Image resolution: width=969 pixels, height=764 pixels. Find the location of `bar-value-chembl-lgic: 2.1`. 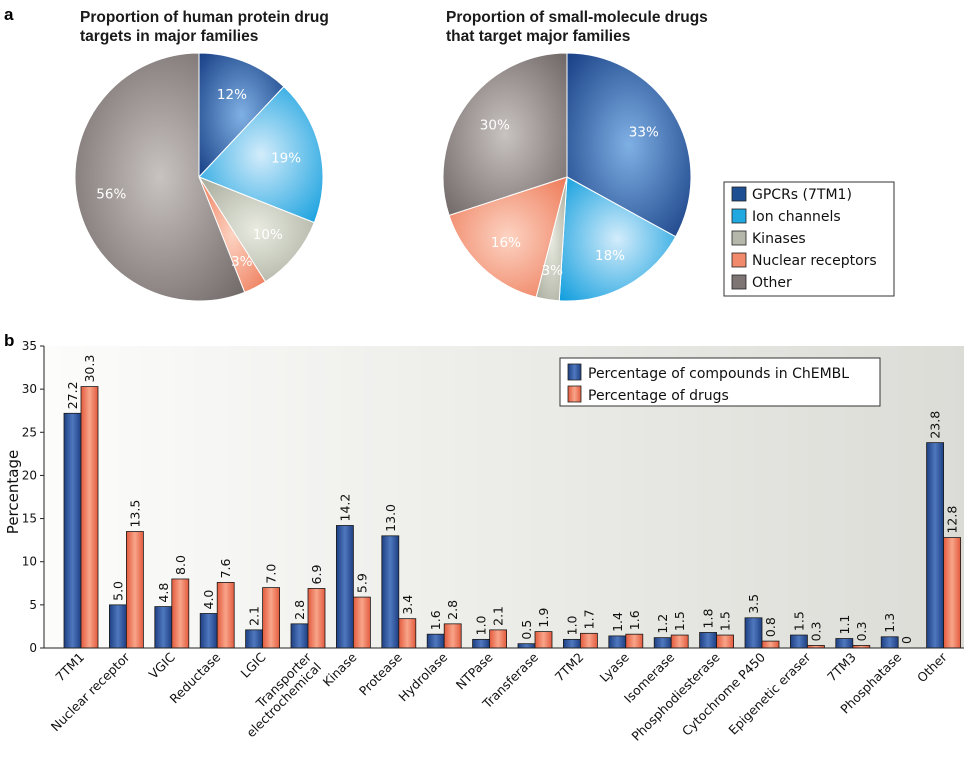

bar-value-chembl-lgic: 2.1 is located at coordinates (254, 616).